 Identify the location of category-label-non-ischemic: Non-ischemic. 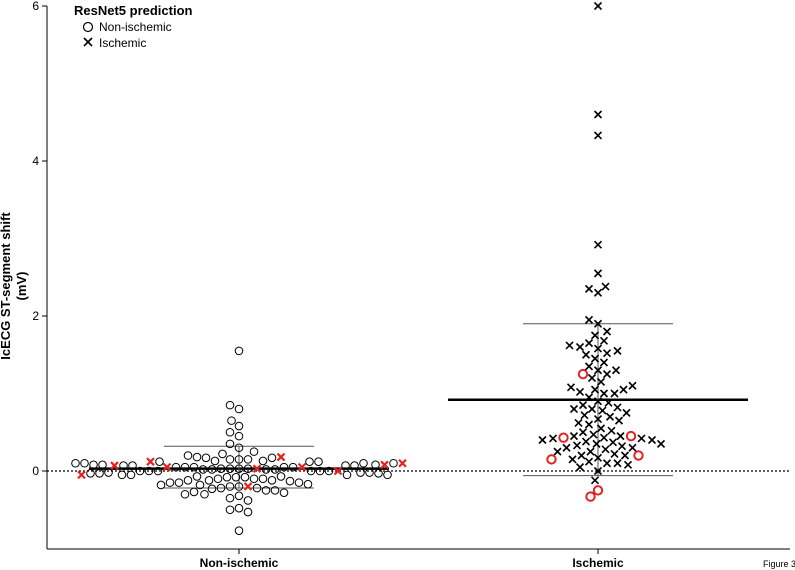
(239, 563).